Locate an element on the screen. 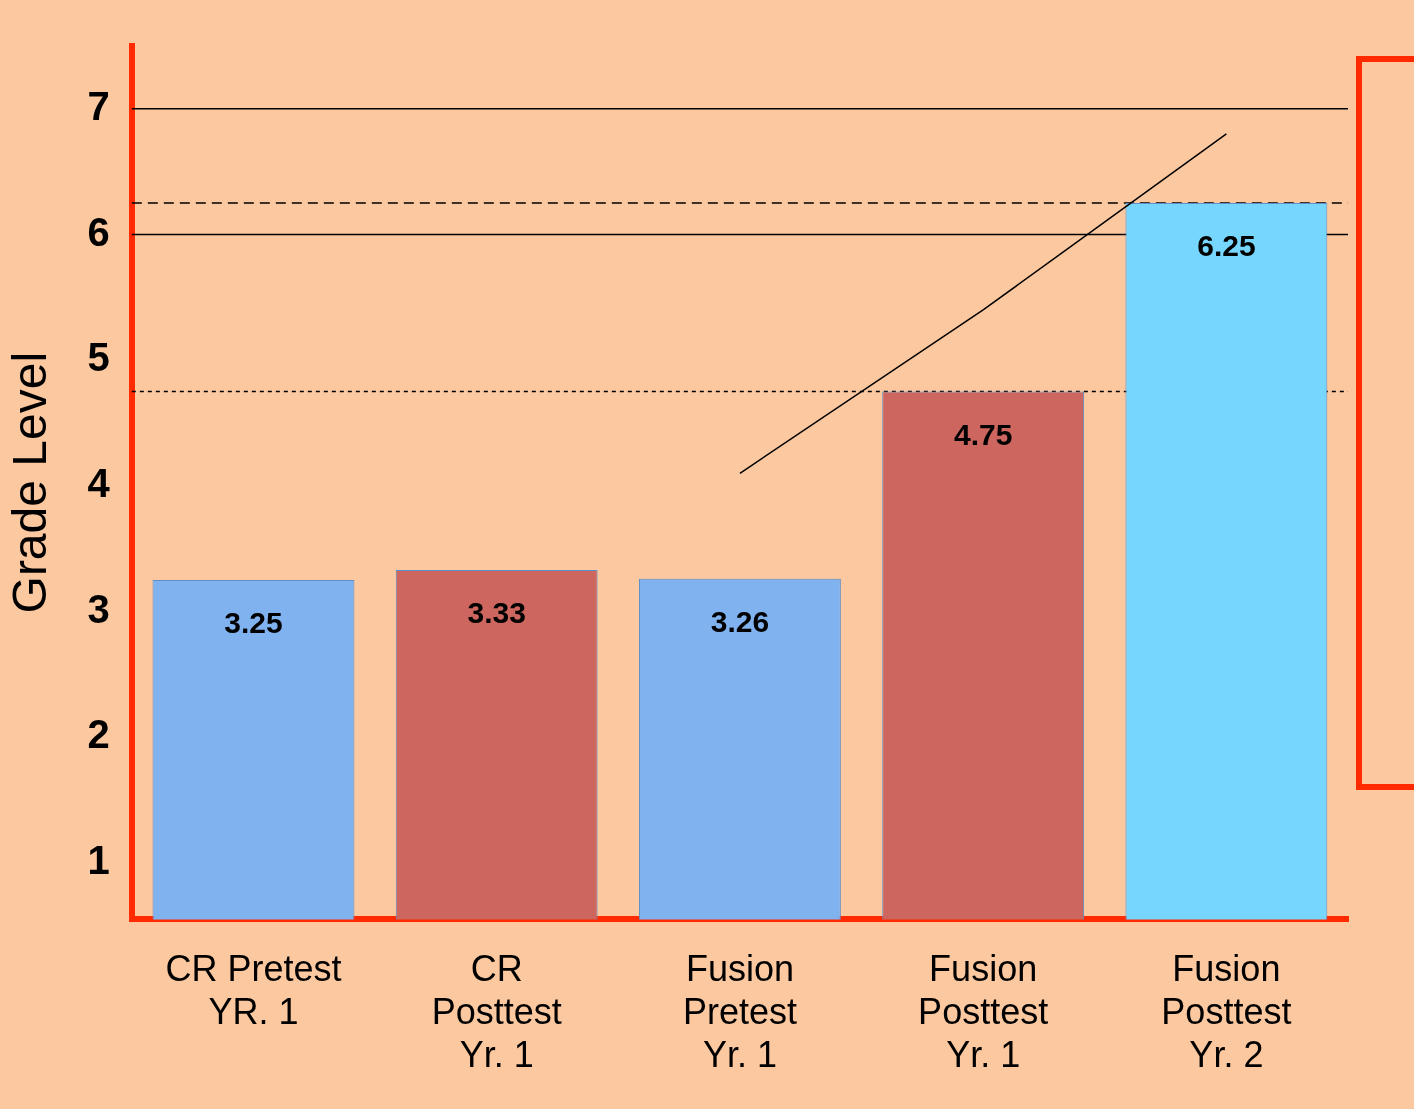 The height and width of the screenshot is (1109, 1414). data-label: 4.75 is located at coordinates (983, 434).